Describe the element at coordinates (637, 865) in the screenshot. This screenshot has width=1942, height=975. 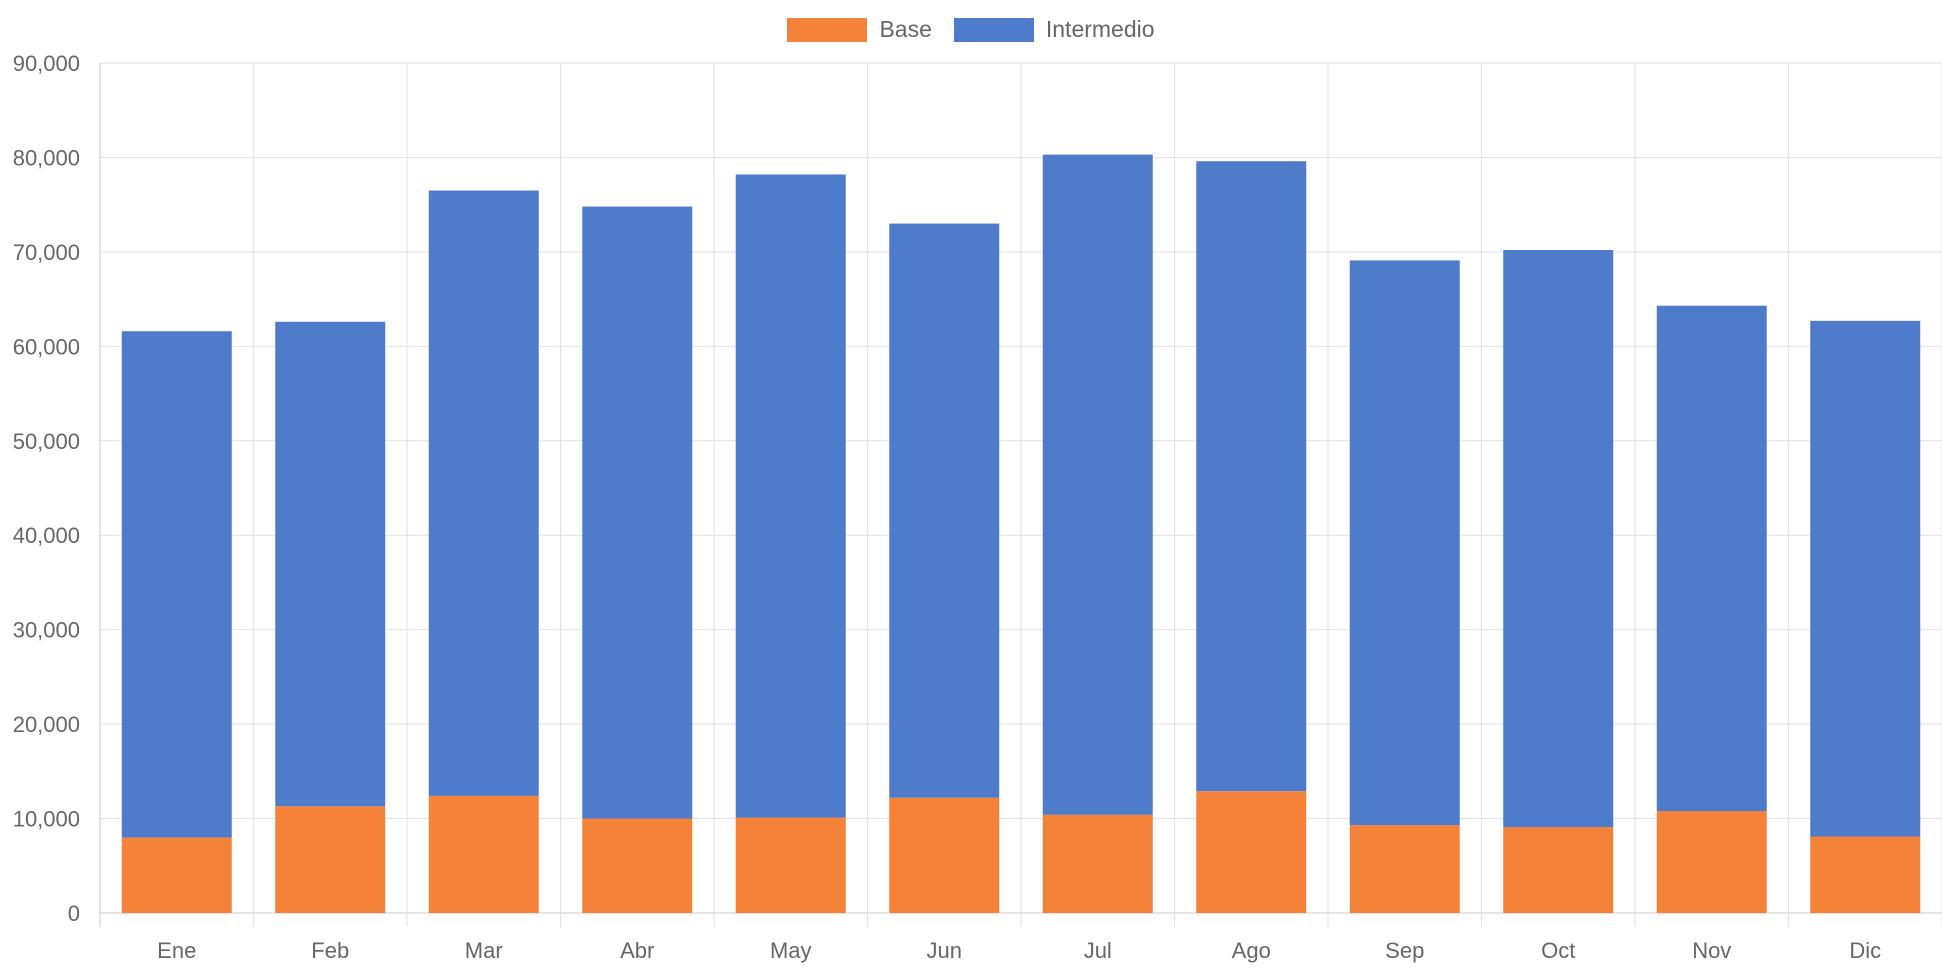
I see `bar-base-abr` at that location.